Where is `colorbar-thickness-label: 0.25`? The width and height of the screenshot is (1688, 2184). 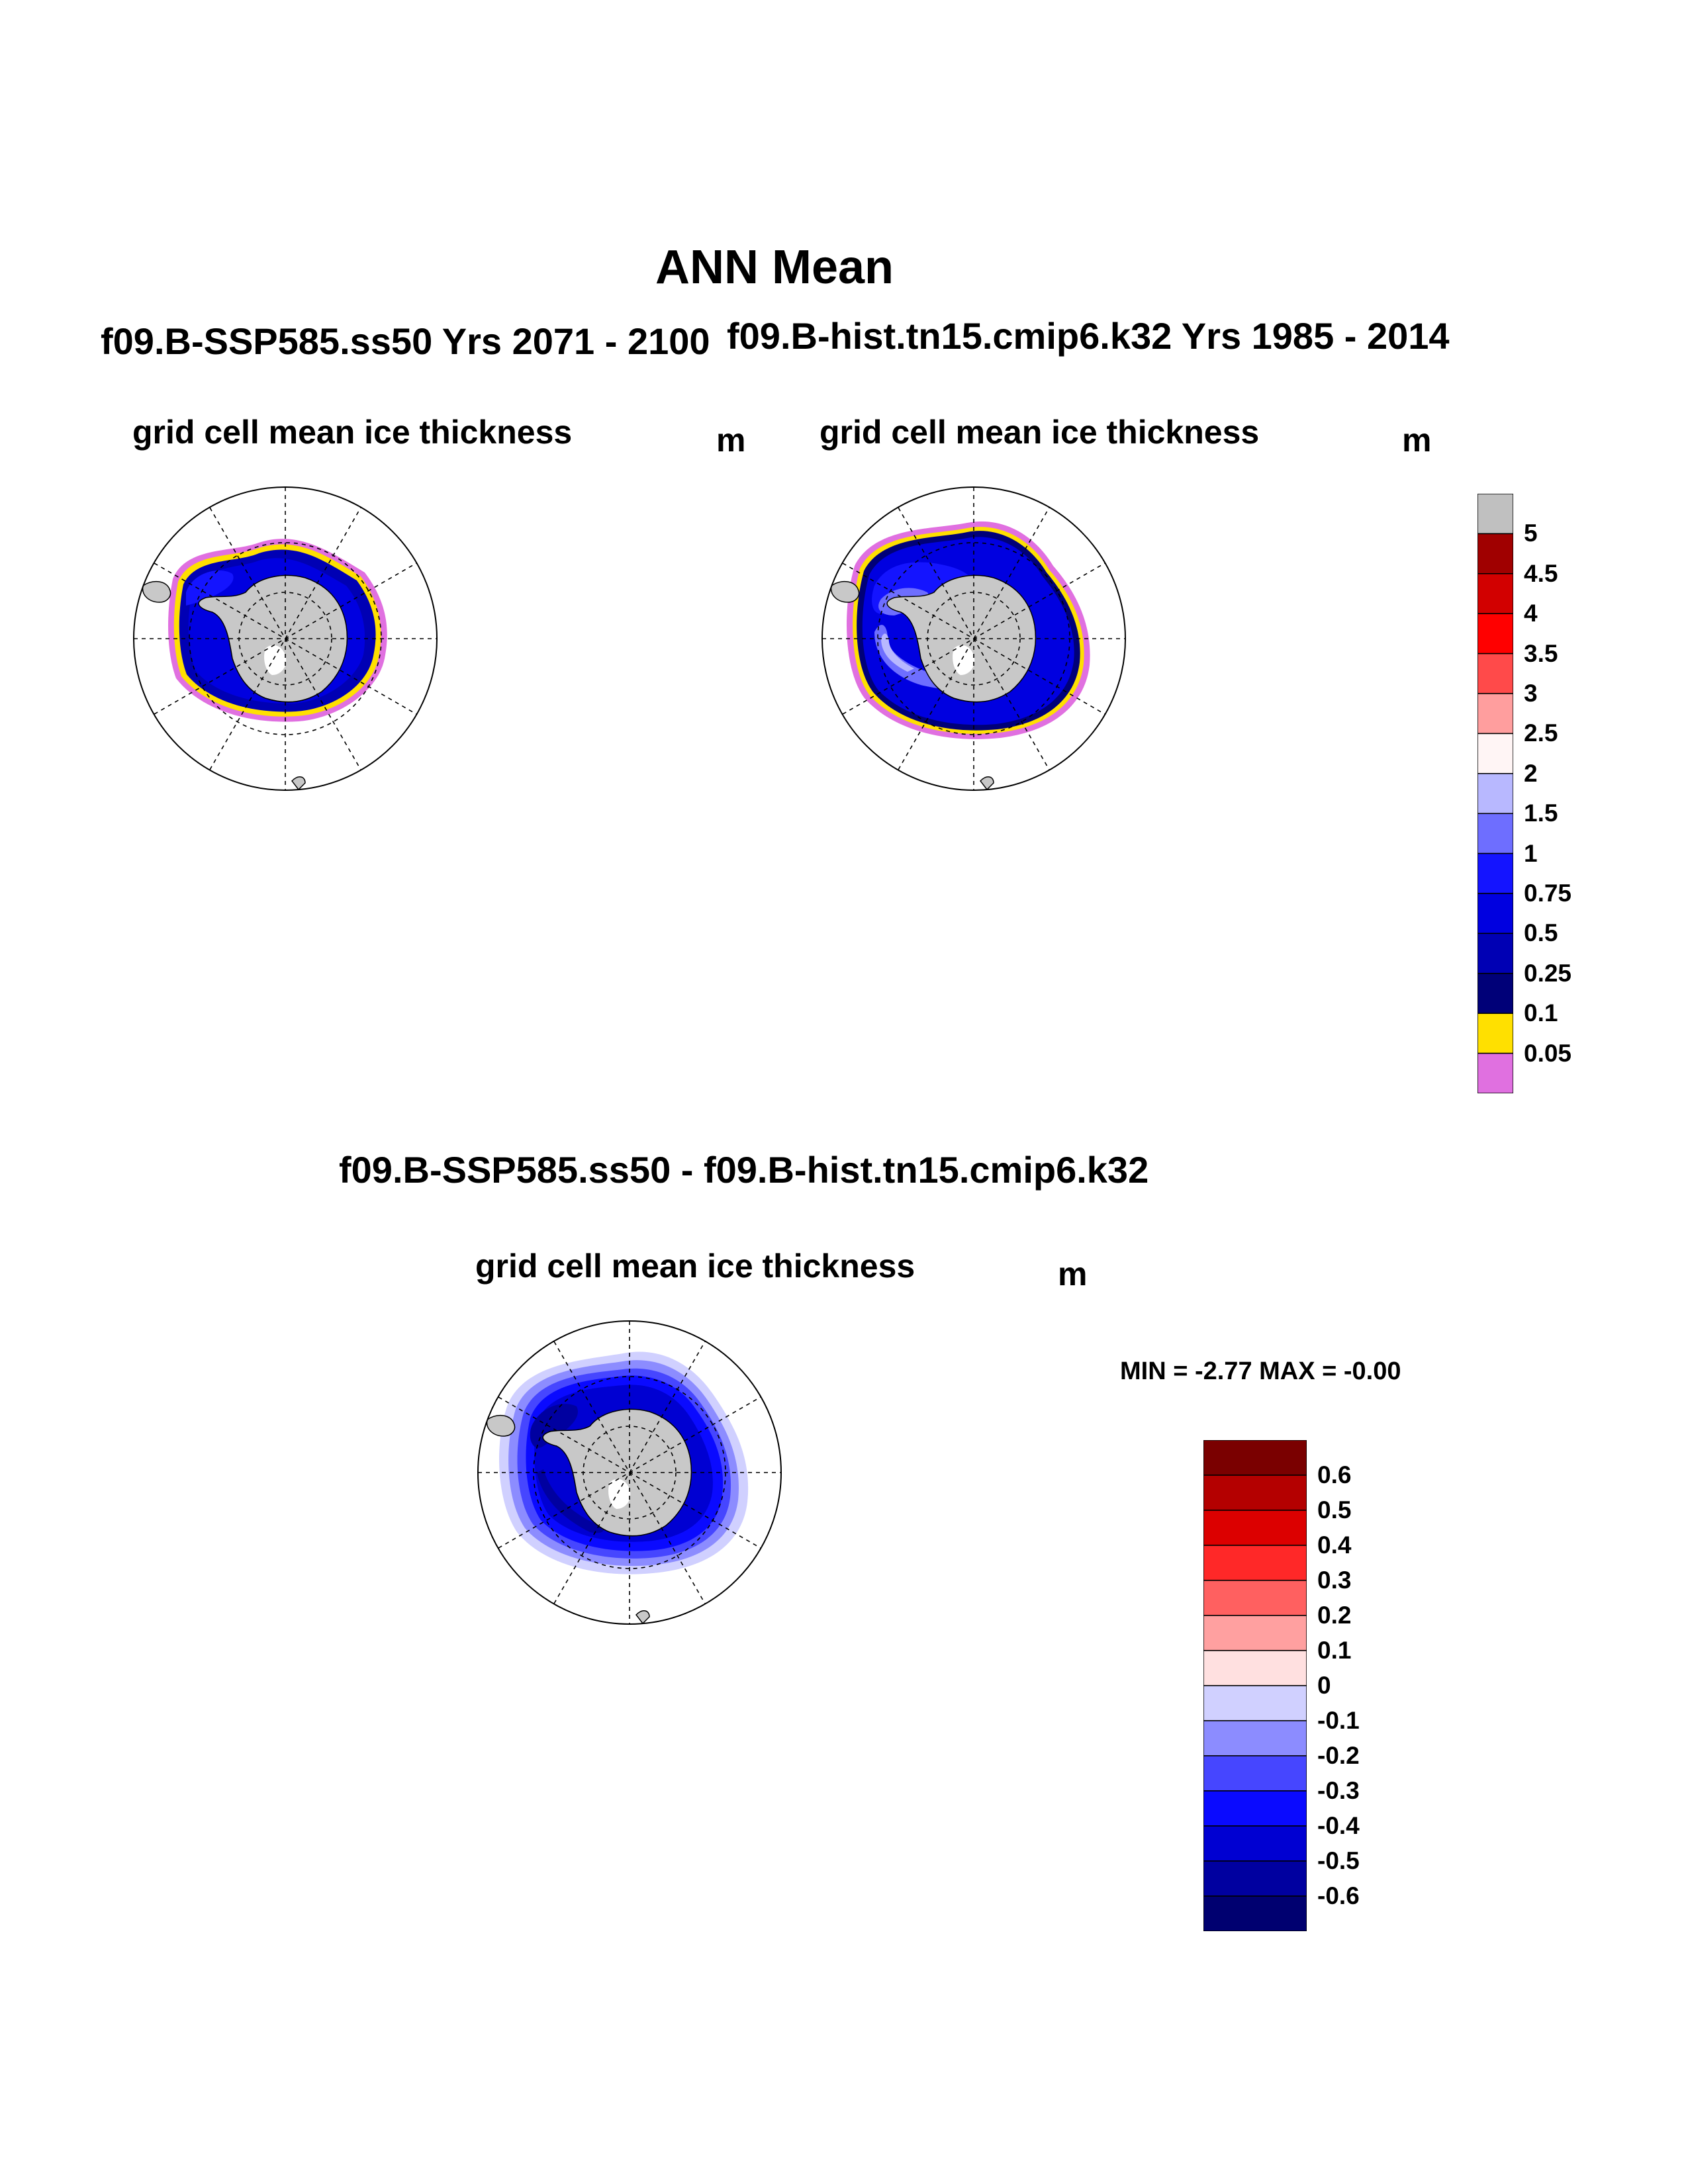
colorbar-thickness-label: 0.25 is located at coordinates (1548, 973).